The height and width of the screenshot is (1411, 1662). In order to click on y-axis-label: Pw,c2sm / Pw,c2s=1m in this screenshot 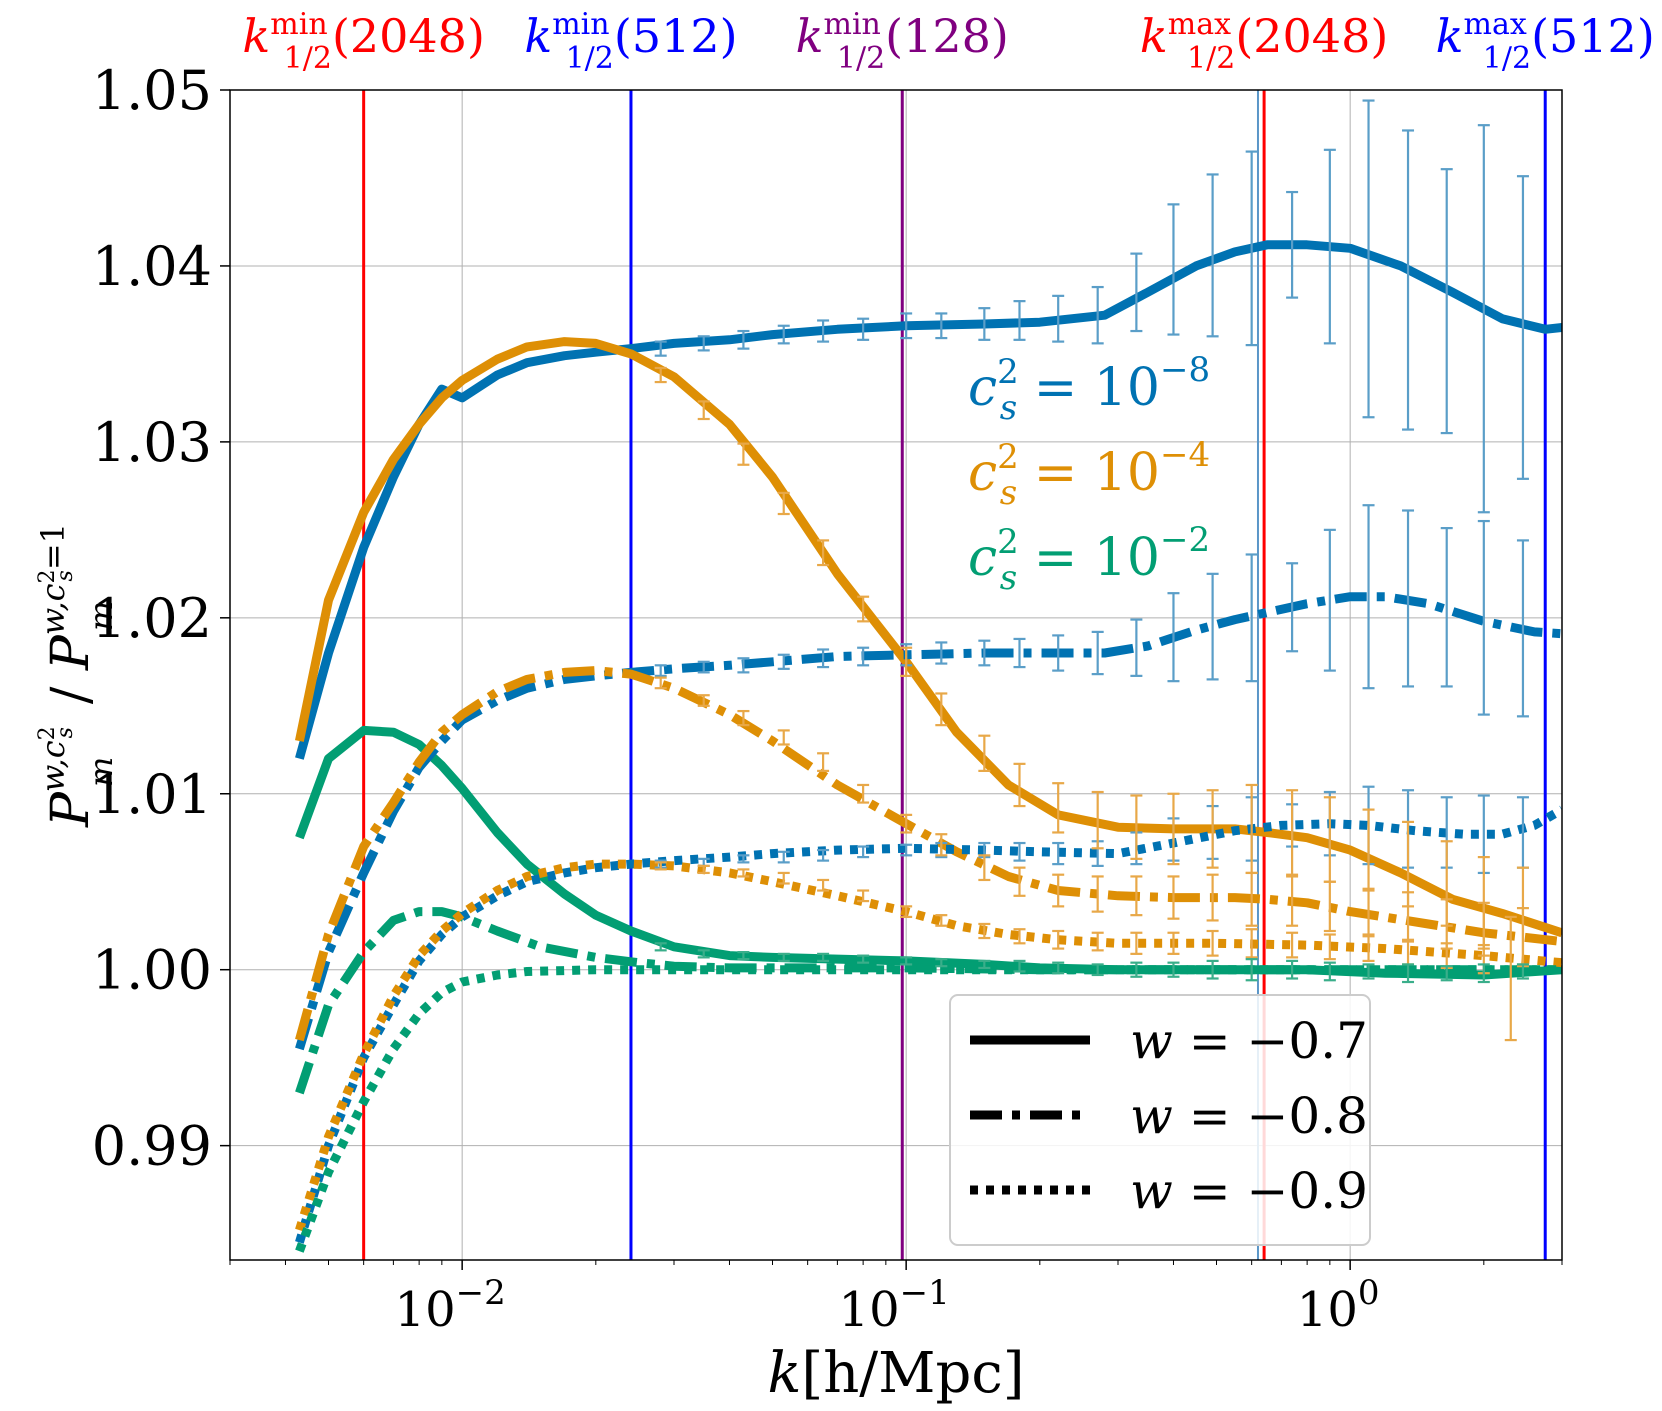, I will do `click(77, 675)`.